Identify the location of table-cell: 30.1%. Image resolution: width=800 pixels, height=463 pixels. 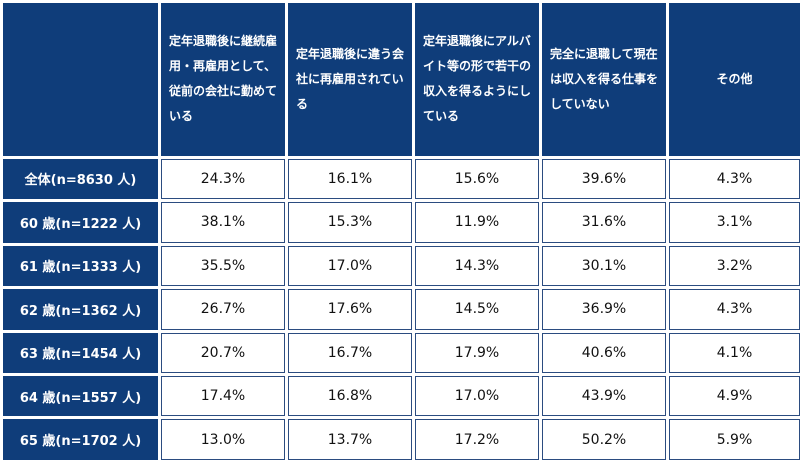
(604, 266).